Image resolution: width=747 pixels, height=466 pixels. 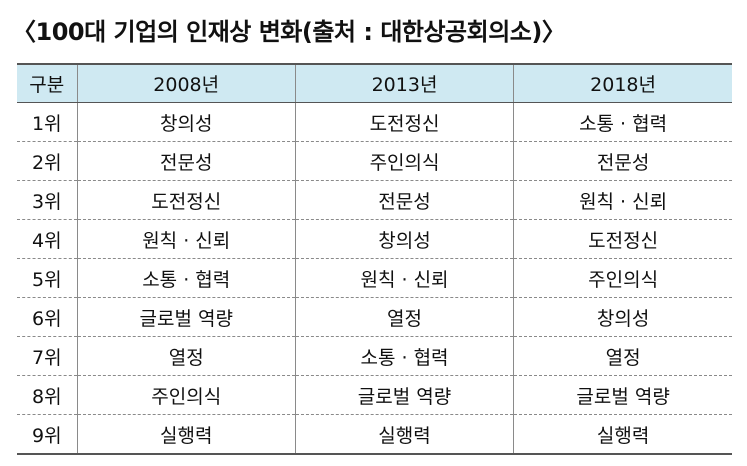 I want to click on column-header-2008: 2008년, so click(x=186, y=83).